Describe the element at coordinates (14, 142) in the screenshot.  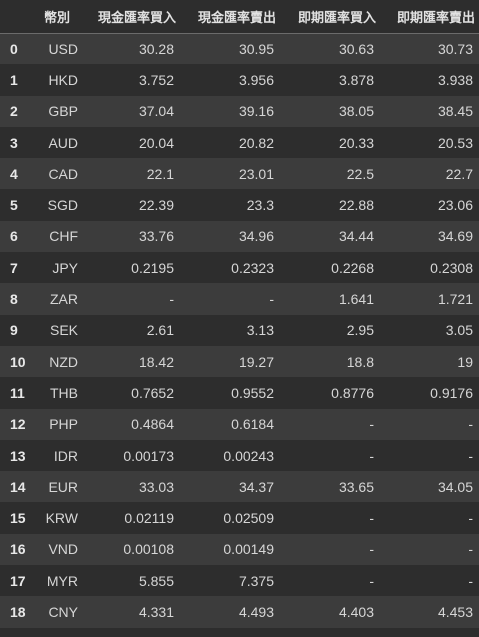
I see `row-index: 3` at that location.